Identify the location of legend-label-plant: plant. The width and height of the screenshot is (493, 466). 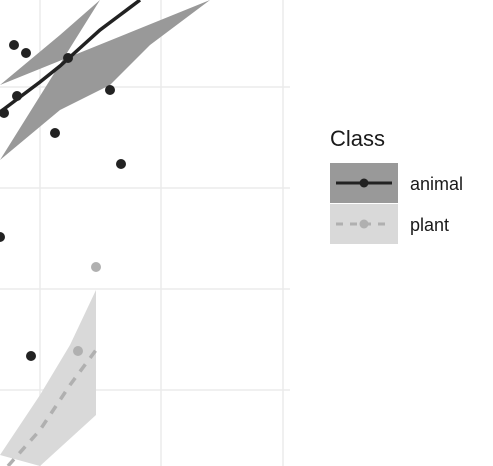
(429, 225).